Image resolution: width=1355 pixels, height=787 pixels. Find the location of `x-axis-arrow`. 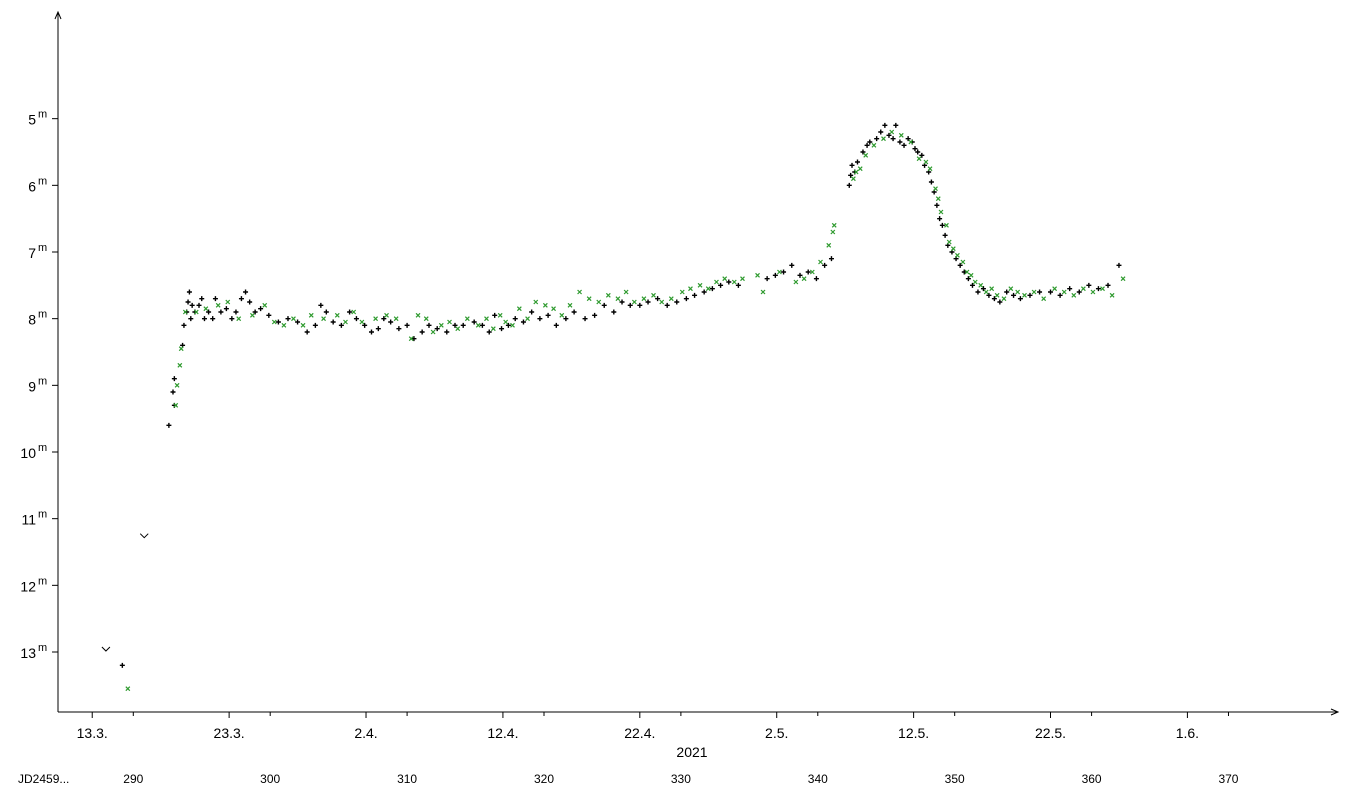

x-axis-arrow is located at coordinates (1335, 712).